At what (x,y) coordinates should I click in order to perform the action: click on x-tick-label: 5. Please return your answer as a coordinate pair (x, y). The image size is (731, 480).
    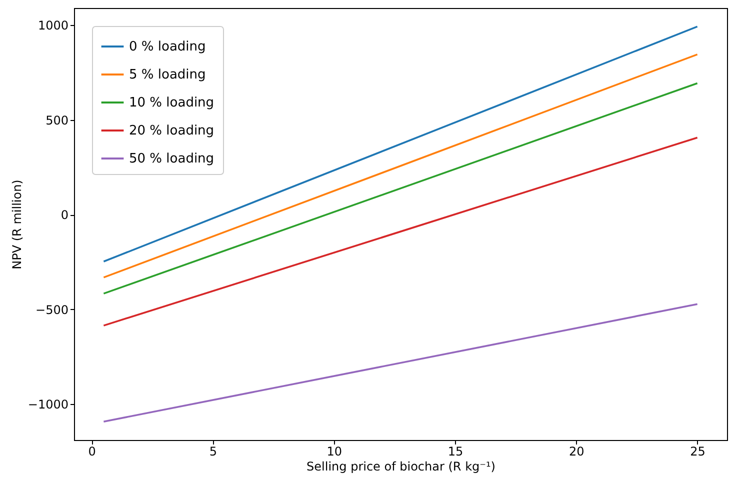
    Looking at the image, I should click on (213, 451).